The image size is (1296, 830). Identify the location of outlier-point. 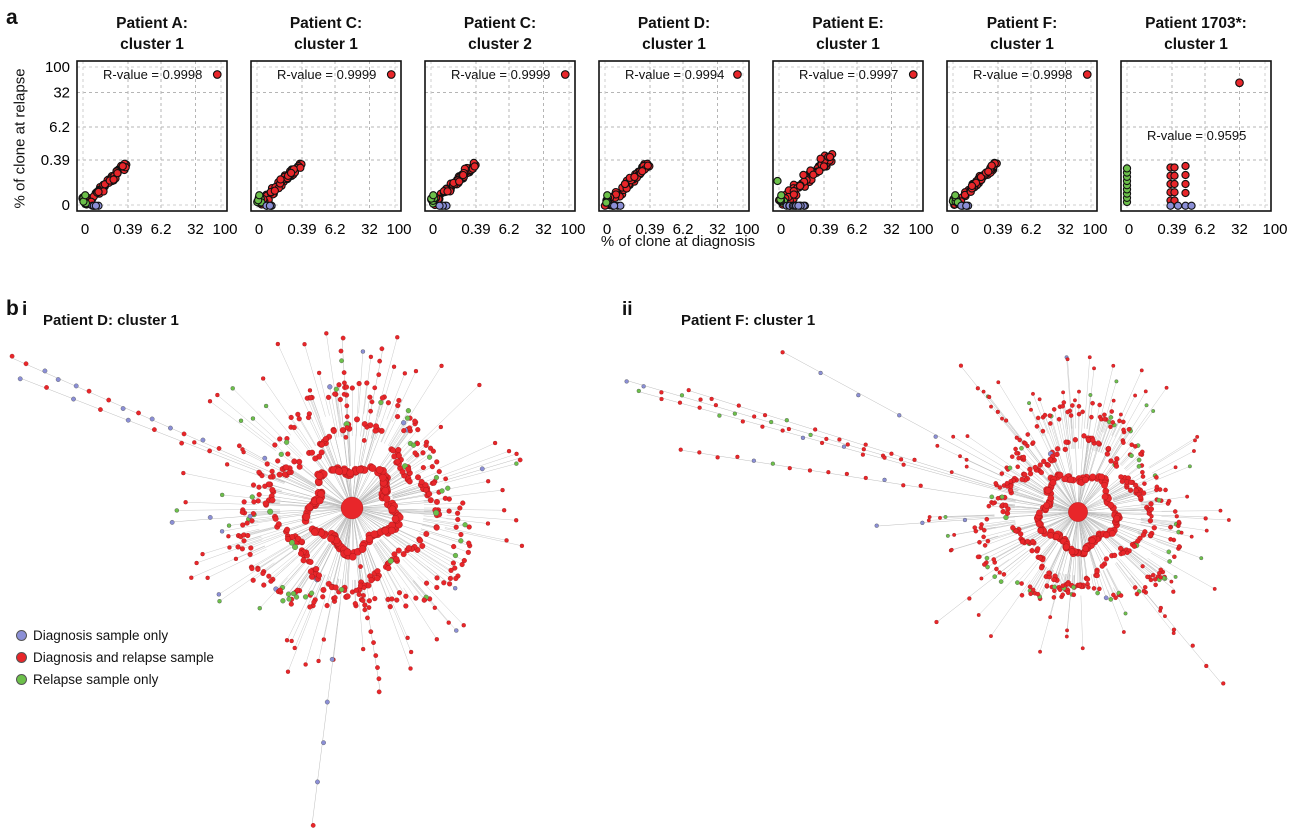
(217, 74).